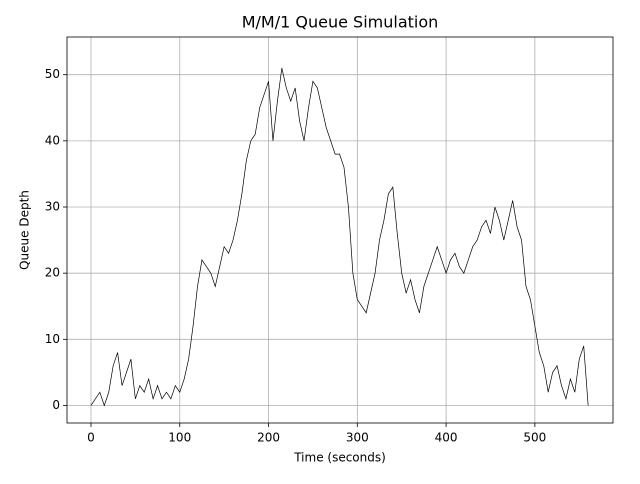  What do you see at coordinates (91, 438) in the screenshot?
I see `x-tick-label: 0` at bounding box center [91, 438].